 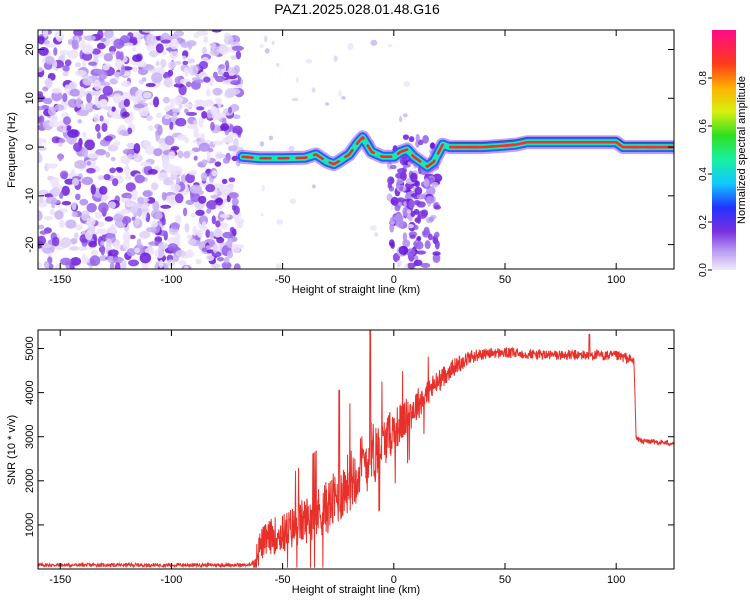 I want to click on colorbar-tick-label: 0.0, so click(x=703, y=270).